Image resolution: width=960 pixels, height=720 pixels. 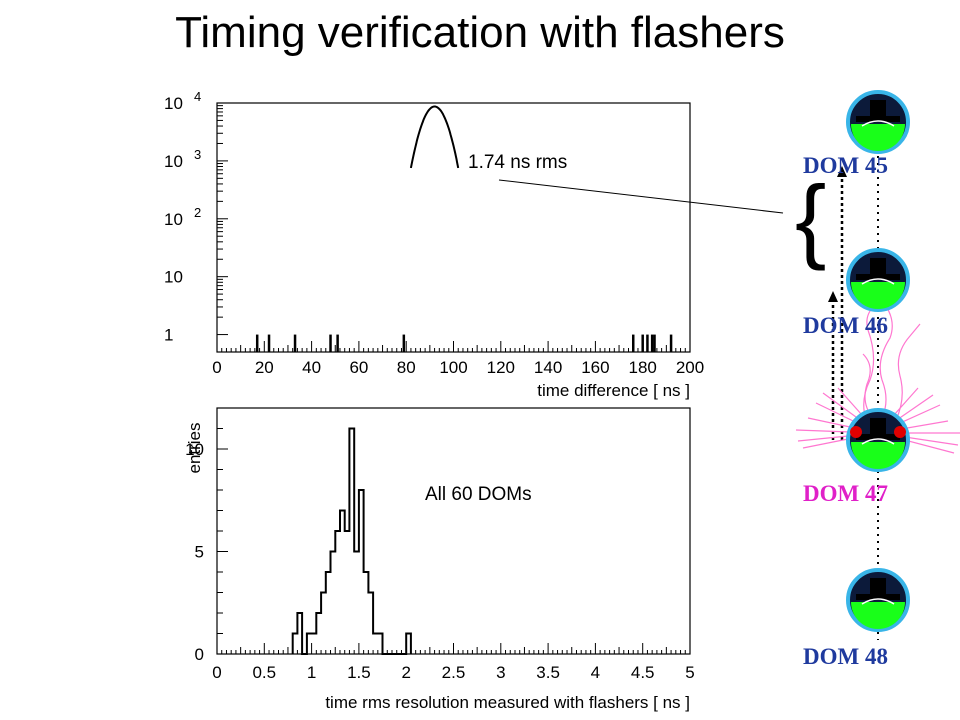 What do you see at coordinates (478, 494) in the screenshot?
I see `bottom-annotation: All 60 DOMs` at bounding box center [478, 494].